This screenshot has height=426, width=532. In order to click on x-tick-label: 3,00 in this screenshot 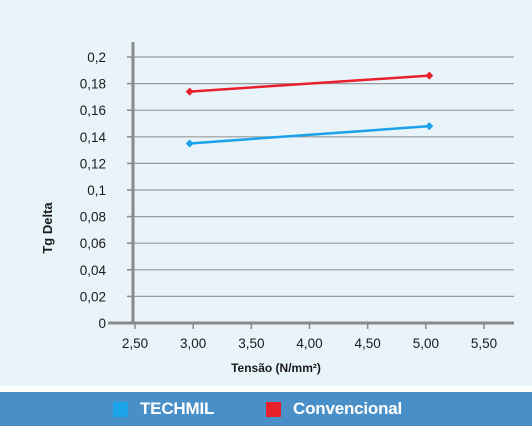, I will do `click(193, 343)`.